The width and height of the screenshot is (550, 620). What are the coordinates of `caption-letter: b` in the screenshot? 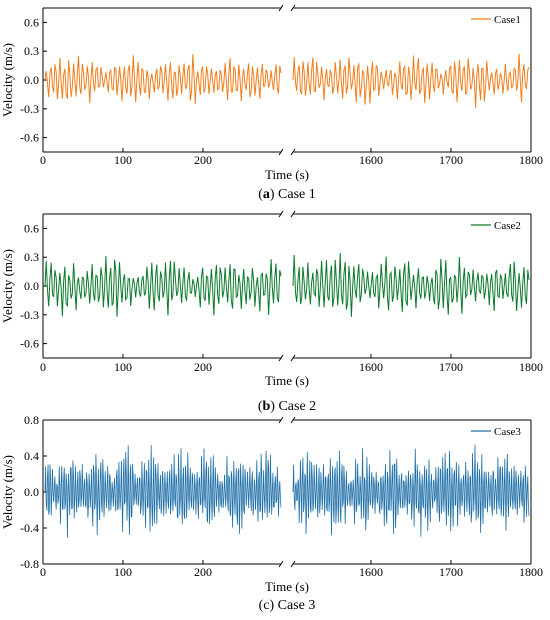 It's located at (266, 406).